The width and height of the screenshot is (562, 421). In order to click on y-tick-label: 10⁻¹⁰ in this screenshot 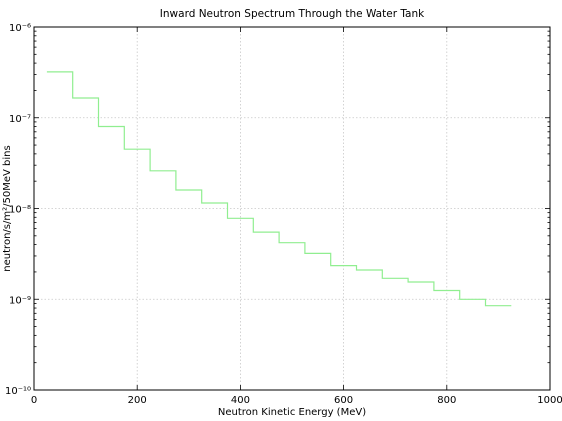, I will do `click(18, 391)`.